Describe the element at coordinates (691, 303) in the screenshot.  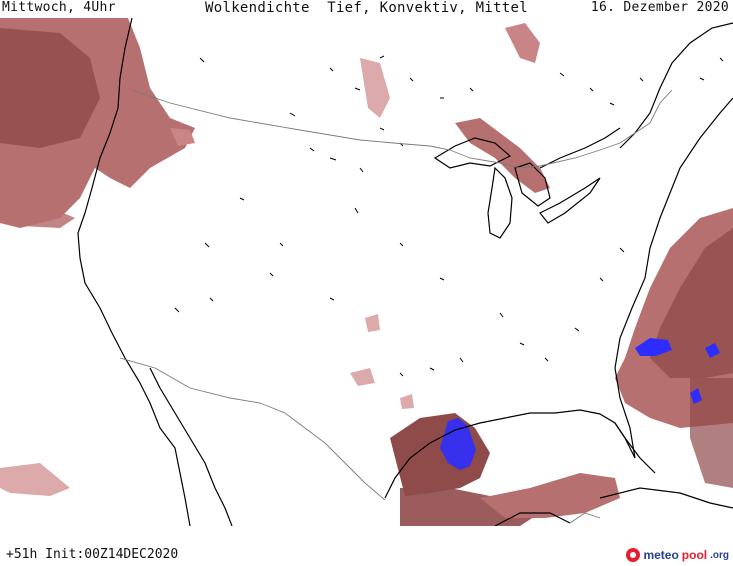
I see `cloud-core-atlantic` at that location.